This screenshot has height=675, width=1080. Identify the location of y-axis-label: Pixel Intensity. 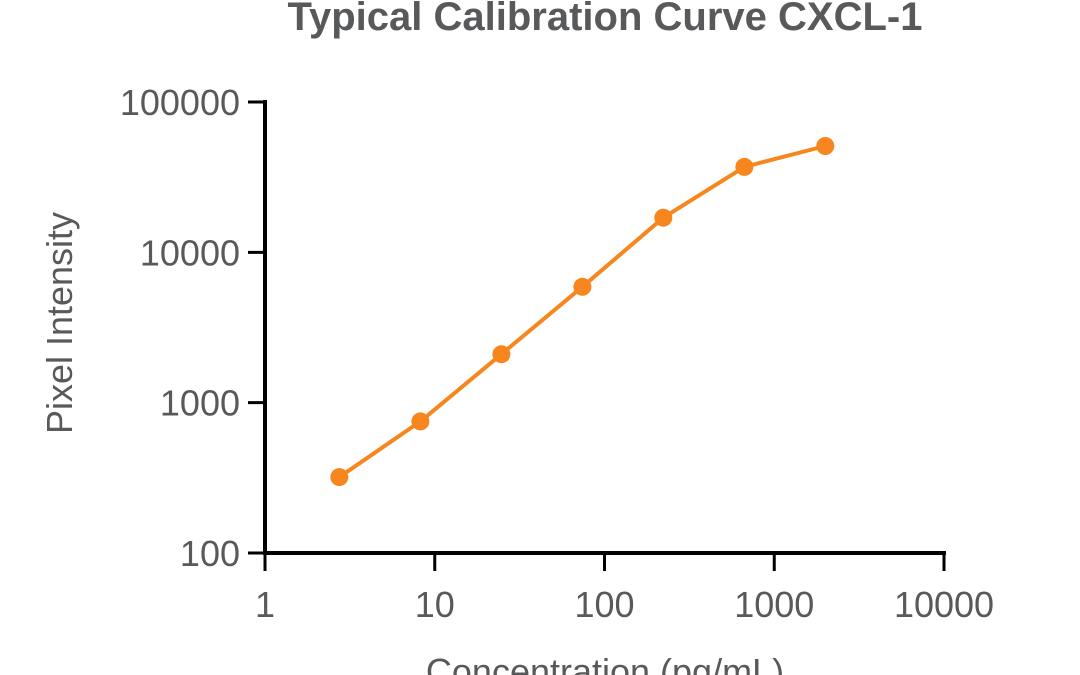
(59, 323).